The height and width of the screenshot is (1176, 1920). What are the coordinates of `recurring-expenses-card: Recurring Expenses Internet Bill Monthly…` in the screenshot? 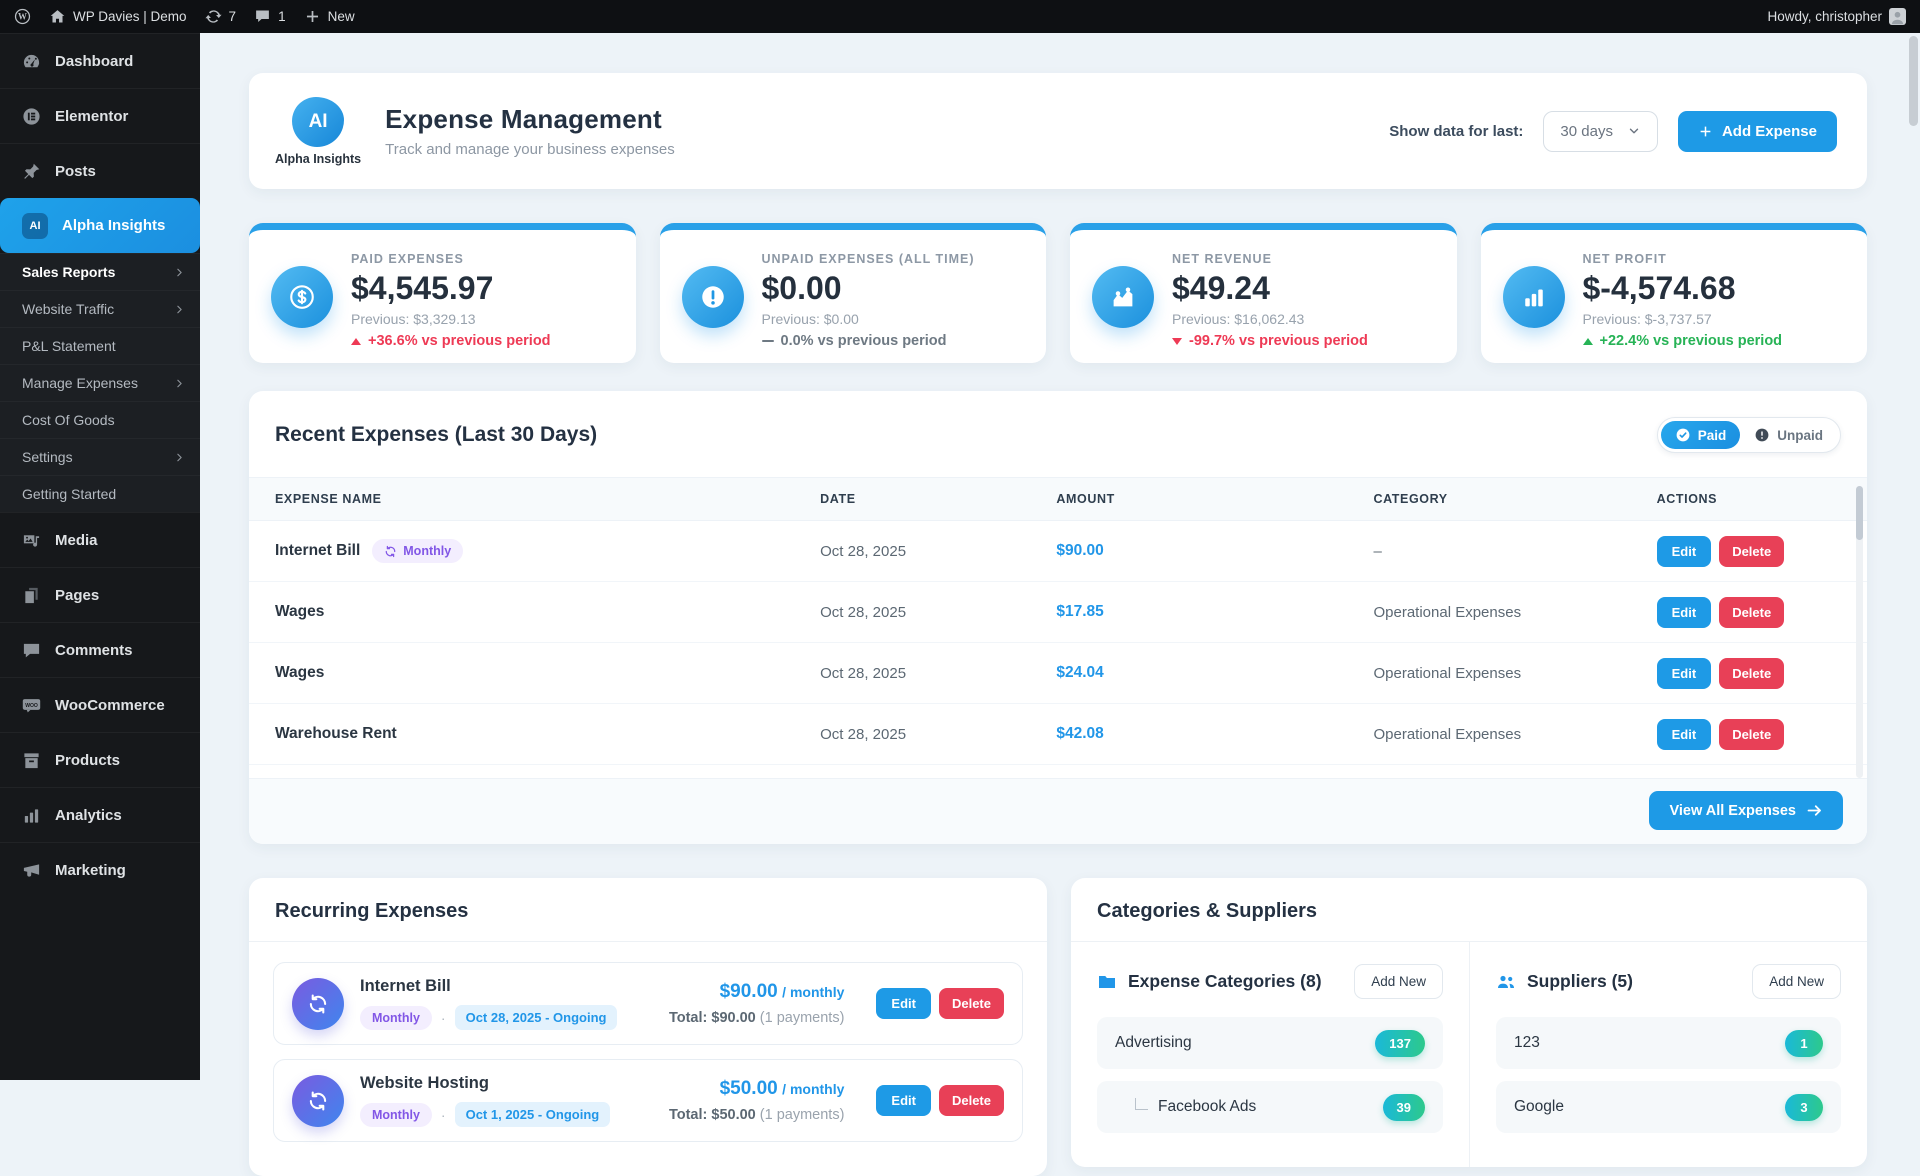 It's located at (648, 1027).